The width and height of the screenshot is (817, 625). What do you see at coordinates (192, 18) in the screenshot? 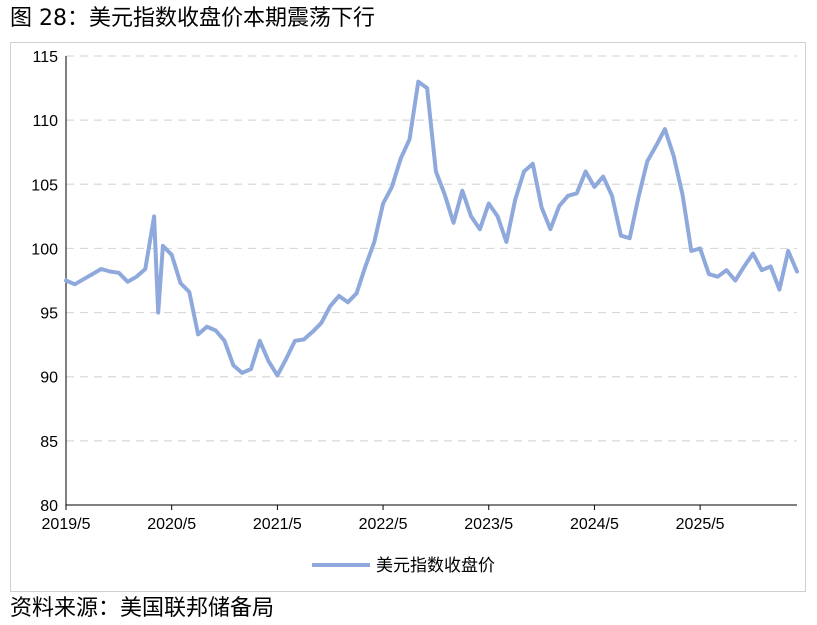
I see `figure-title: 图 28：美元指数收盘价本期震荡下行` at bounding box center [192, 18].